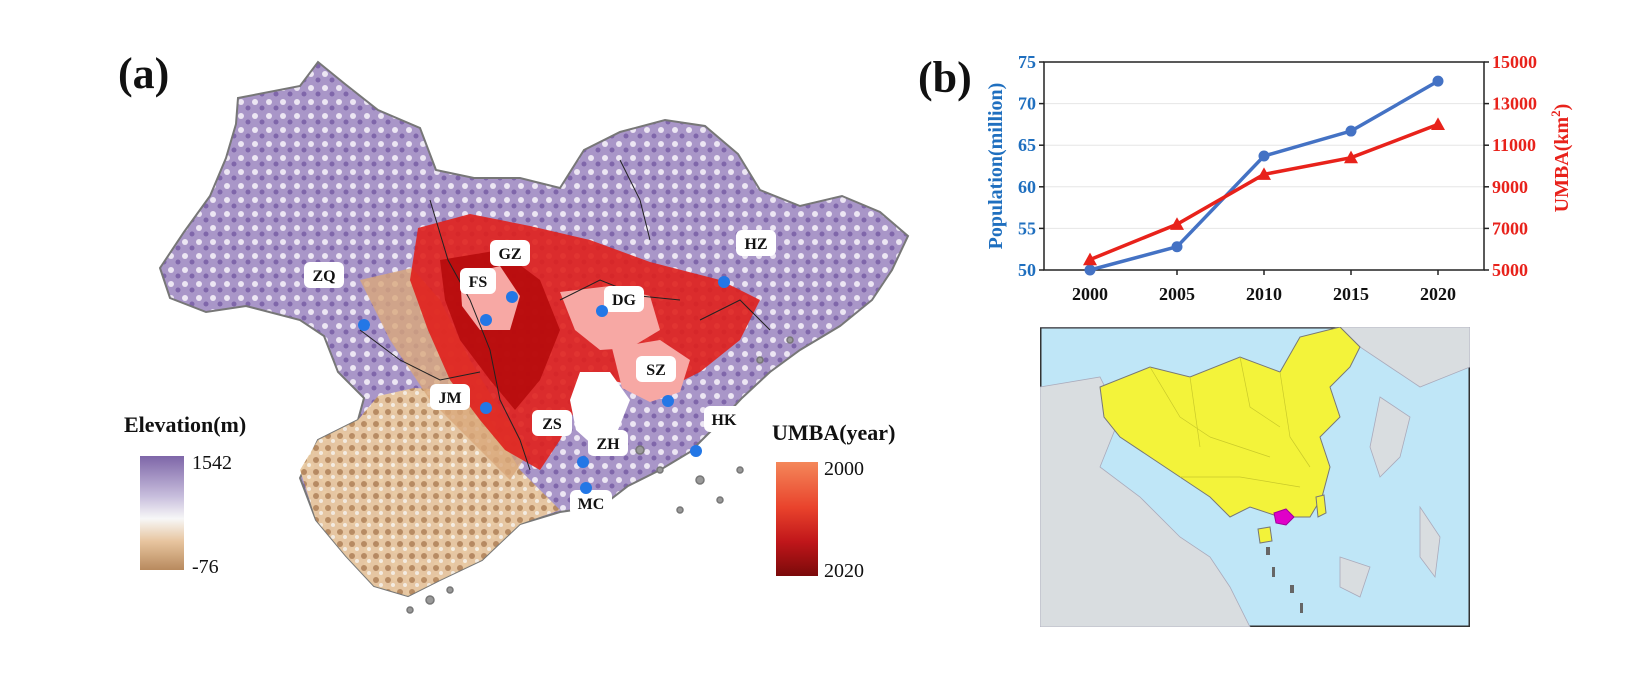 The width and height of the screenshot is (1644, 682). I want to click on left-axis-label: Population(million), so click(996, 166).